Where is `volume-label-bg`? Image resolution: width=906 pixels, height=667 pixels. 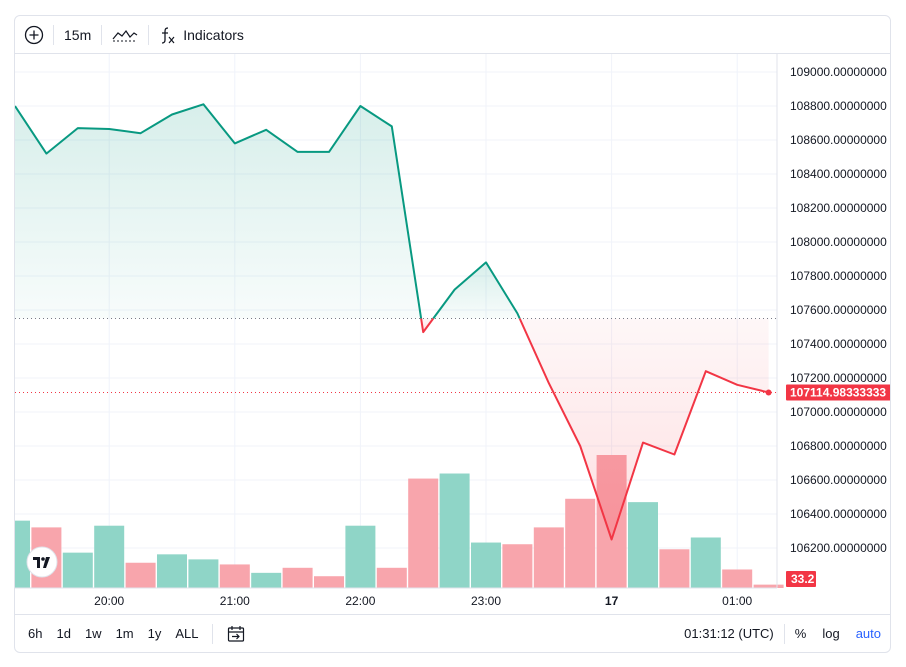 volume-label-bg is located at coordinates (801, 579).